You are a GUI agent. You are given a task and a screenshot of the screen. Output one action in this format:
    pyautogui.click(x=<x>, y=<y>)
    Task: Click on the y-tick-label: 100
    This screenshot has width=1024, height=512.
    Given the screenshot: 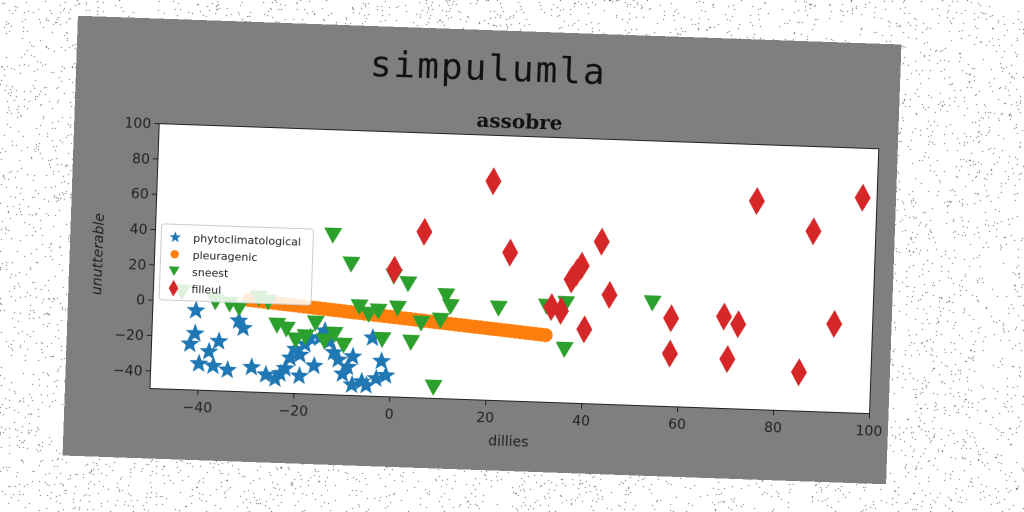 What is the action you would take?
    pyautogui.click(x=137, y=123)
    